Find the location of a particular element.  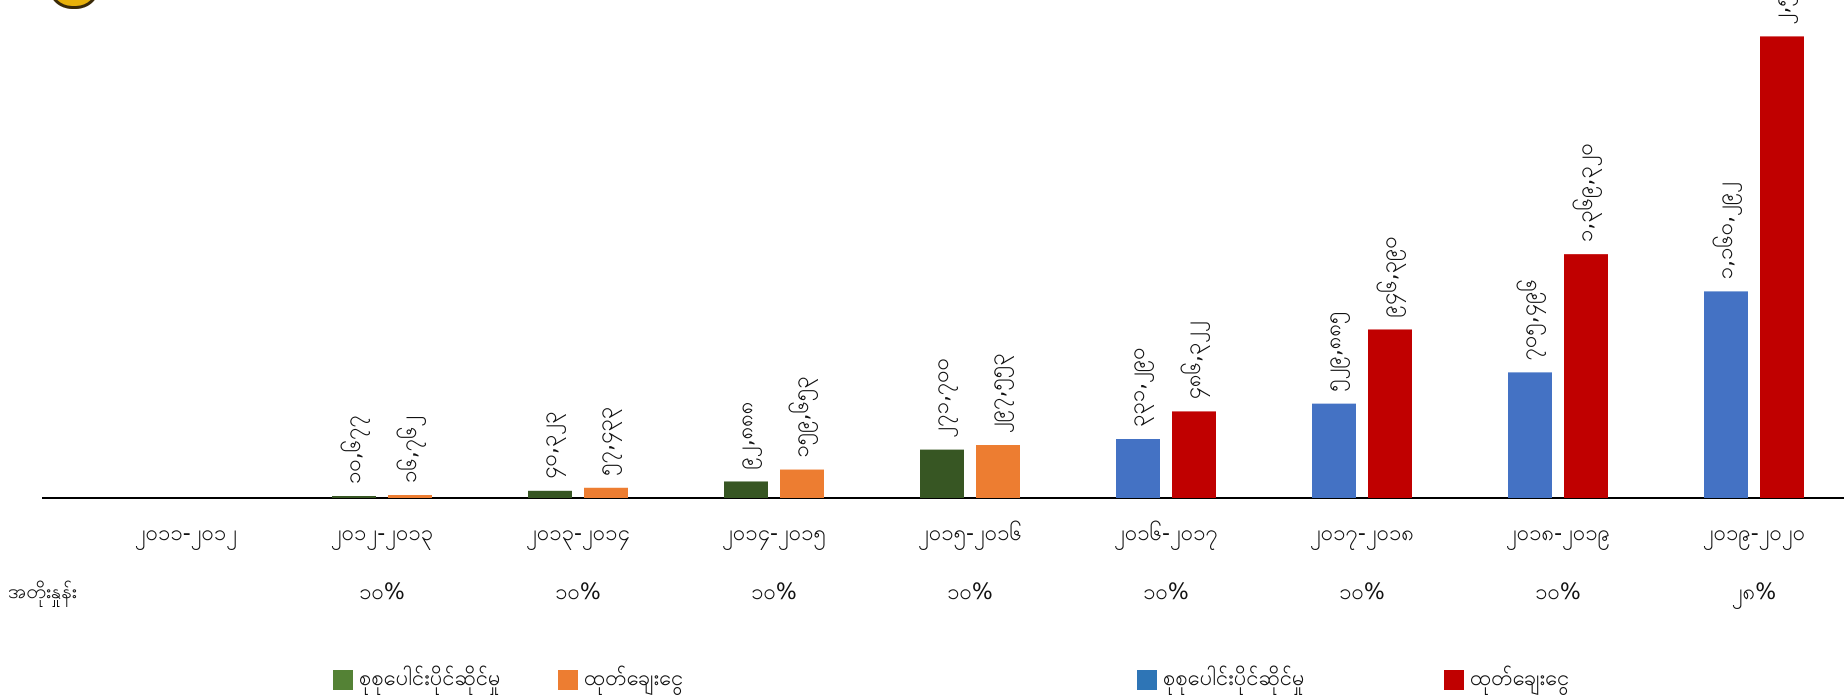

data-label-loans-4: ၂၉၇,၅၅၃ is located at coordinates (999, 393).